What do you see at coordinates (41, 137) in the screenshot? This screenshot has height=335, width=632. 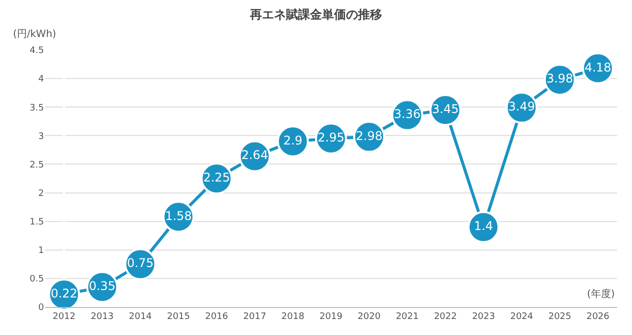 I see `y-tick-label: 3` at bounding box center [41, 137].